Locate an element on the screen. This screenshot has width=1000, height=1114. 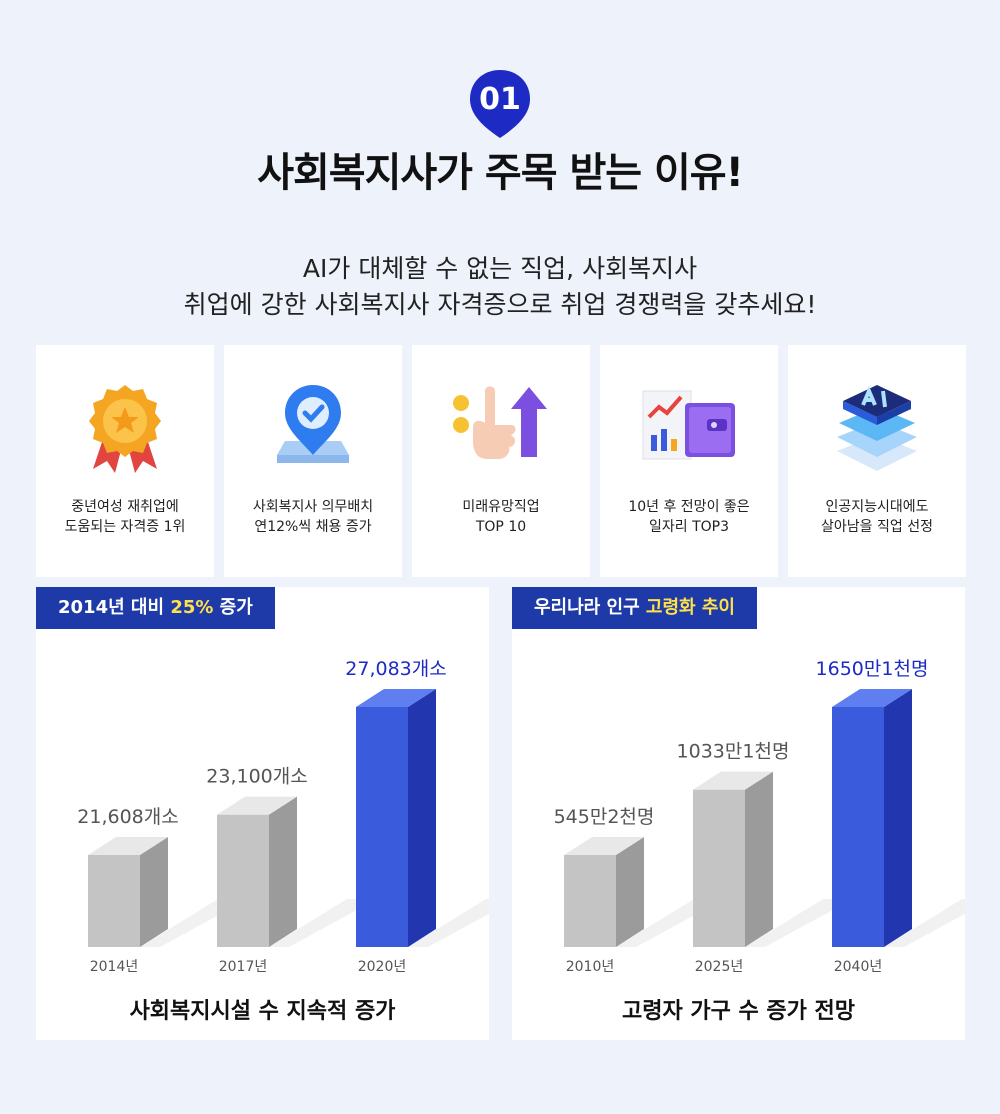
chart-title-facilities: 사회복지시설 수 지속적 증가 is located at coordinates (262, 1011).